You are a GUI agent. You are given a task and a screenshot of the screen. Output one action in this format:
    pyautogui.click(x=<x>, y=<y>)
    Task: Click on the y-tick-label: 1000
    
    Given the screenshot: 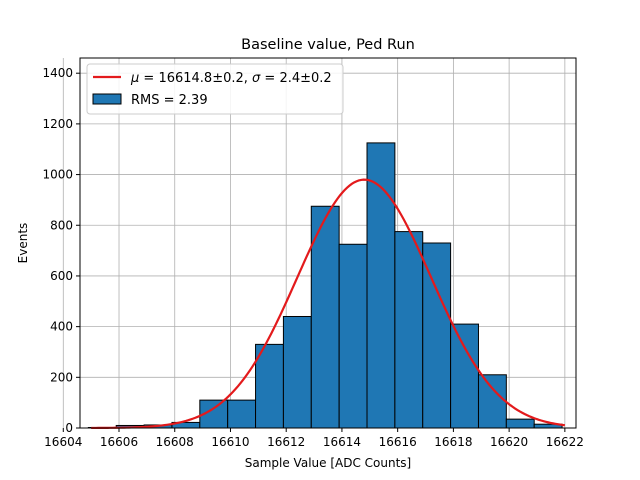 What is the action you would take?
    pyautogui.click(x=57, y=175)
    